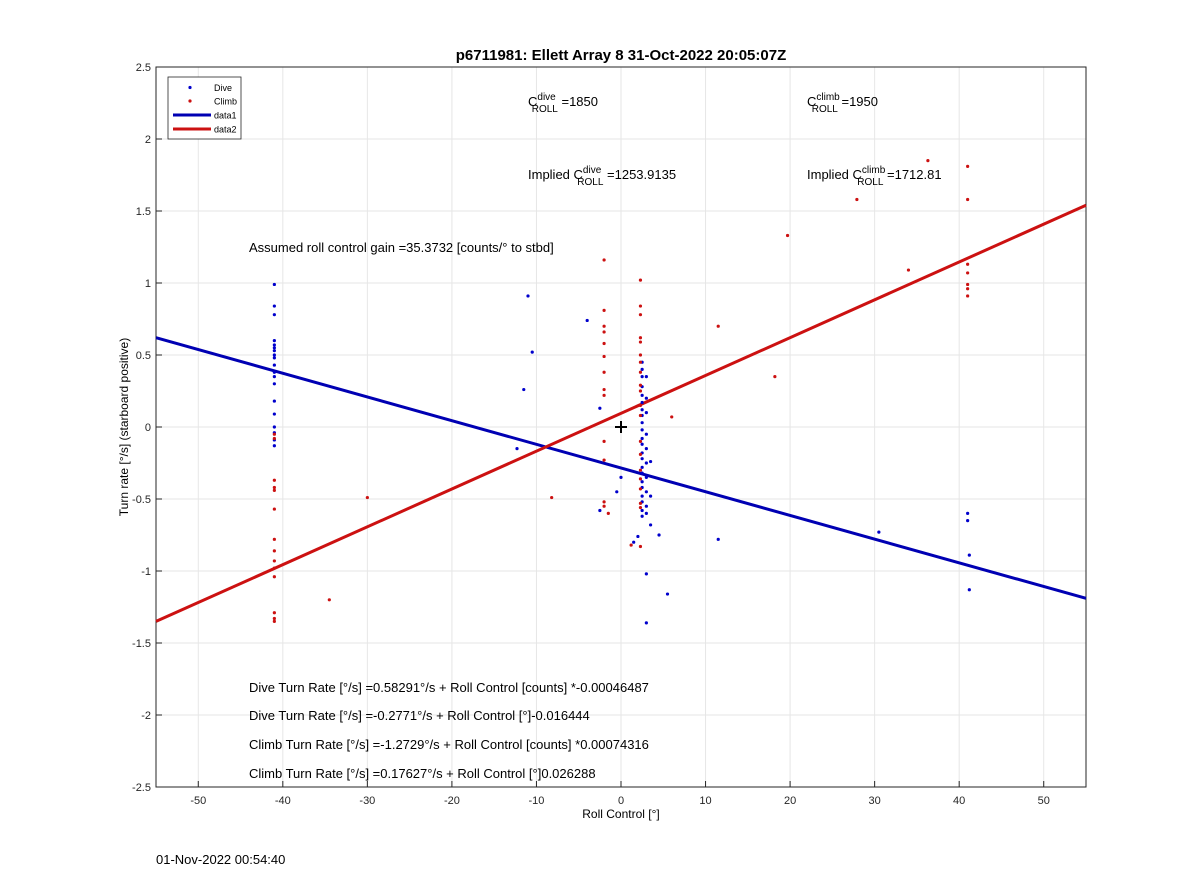  What do you see at coordinates (874, 176) in the screenshot?
I see `implied-c-roll-climb-annotation: Implied Cclimb ROLL =1712.81` at bounding box center [874, 176].